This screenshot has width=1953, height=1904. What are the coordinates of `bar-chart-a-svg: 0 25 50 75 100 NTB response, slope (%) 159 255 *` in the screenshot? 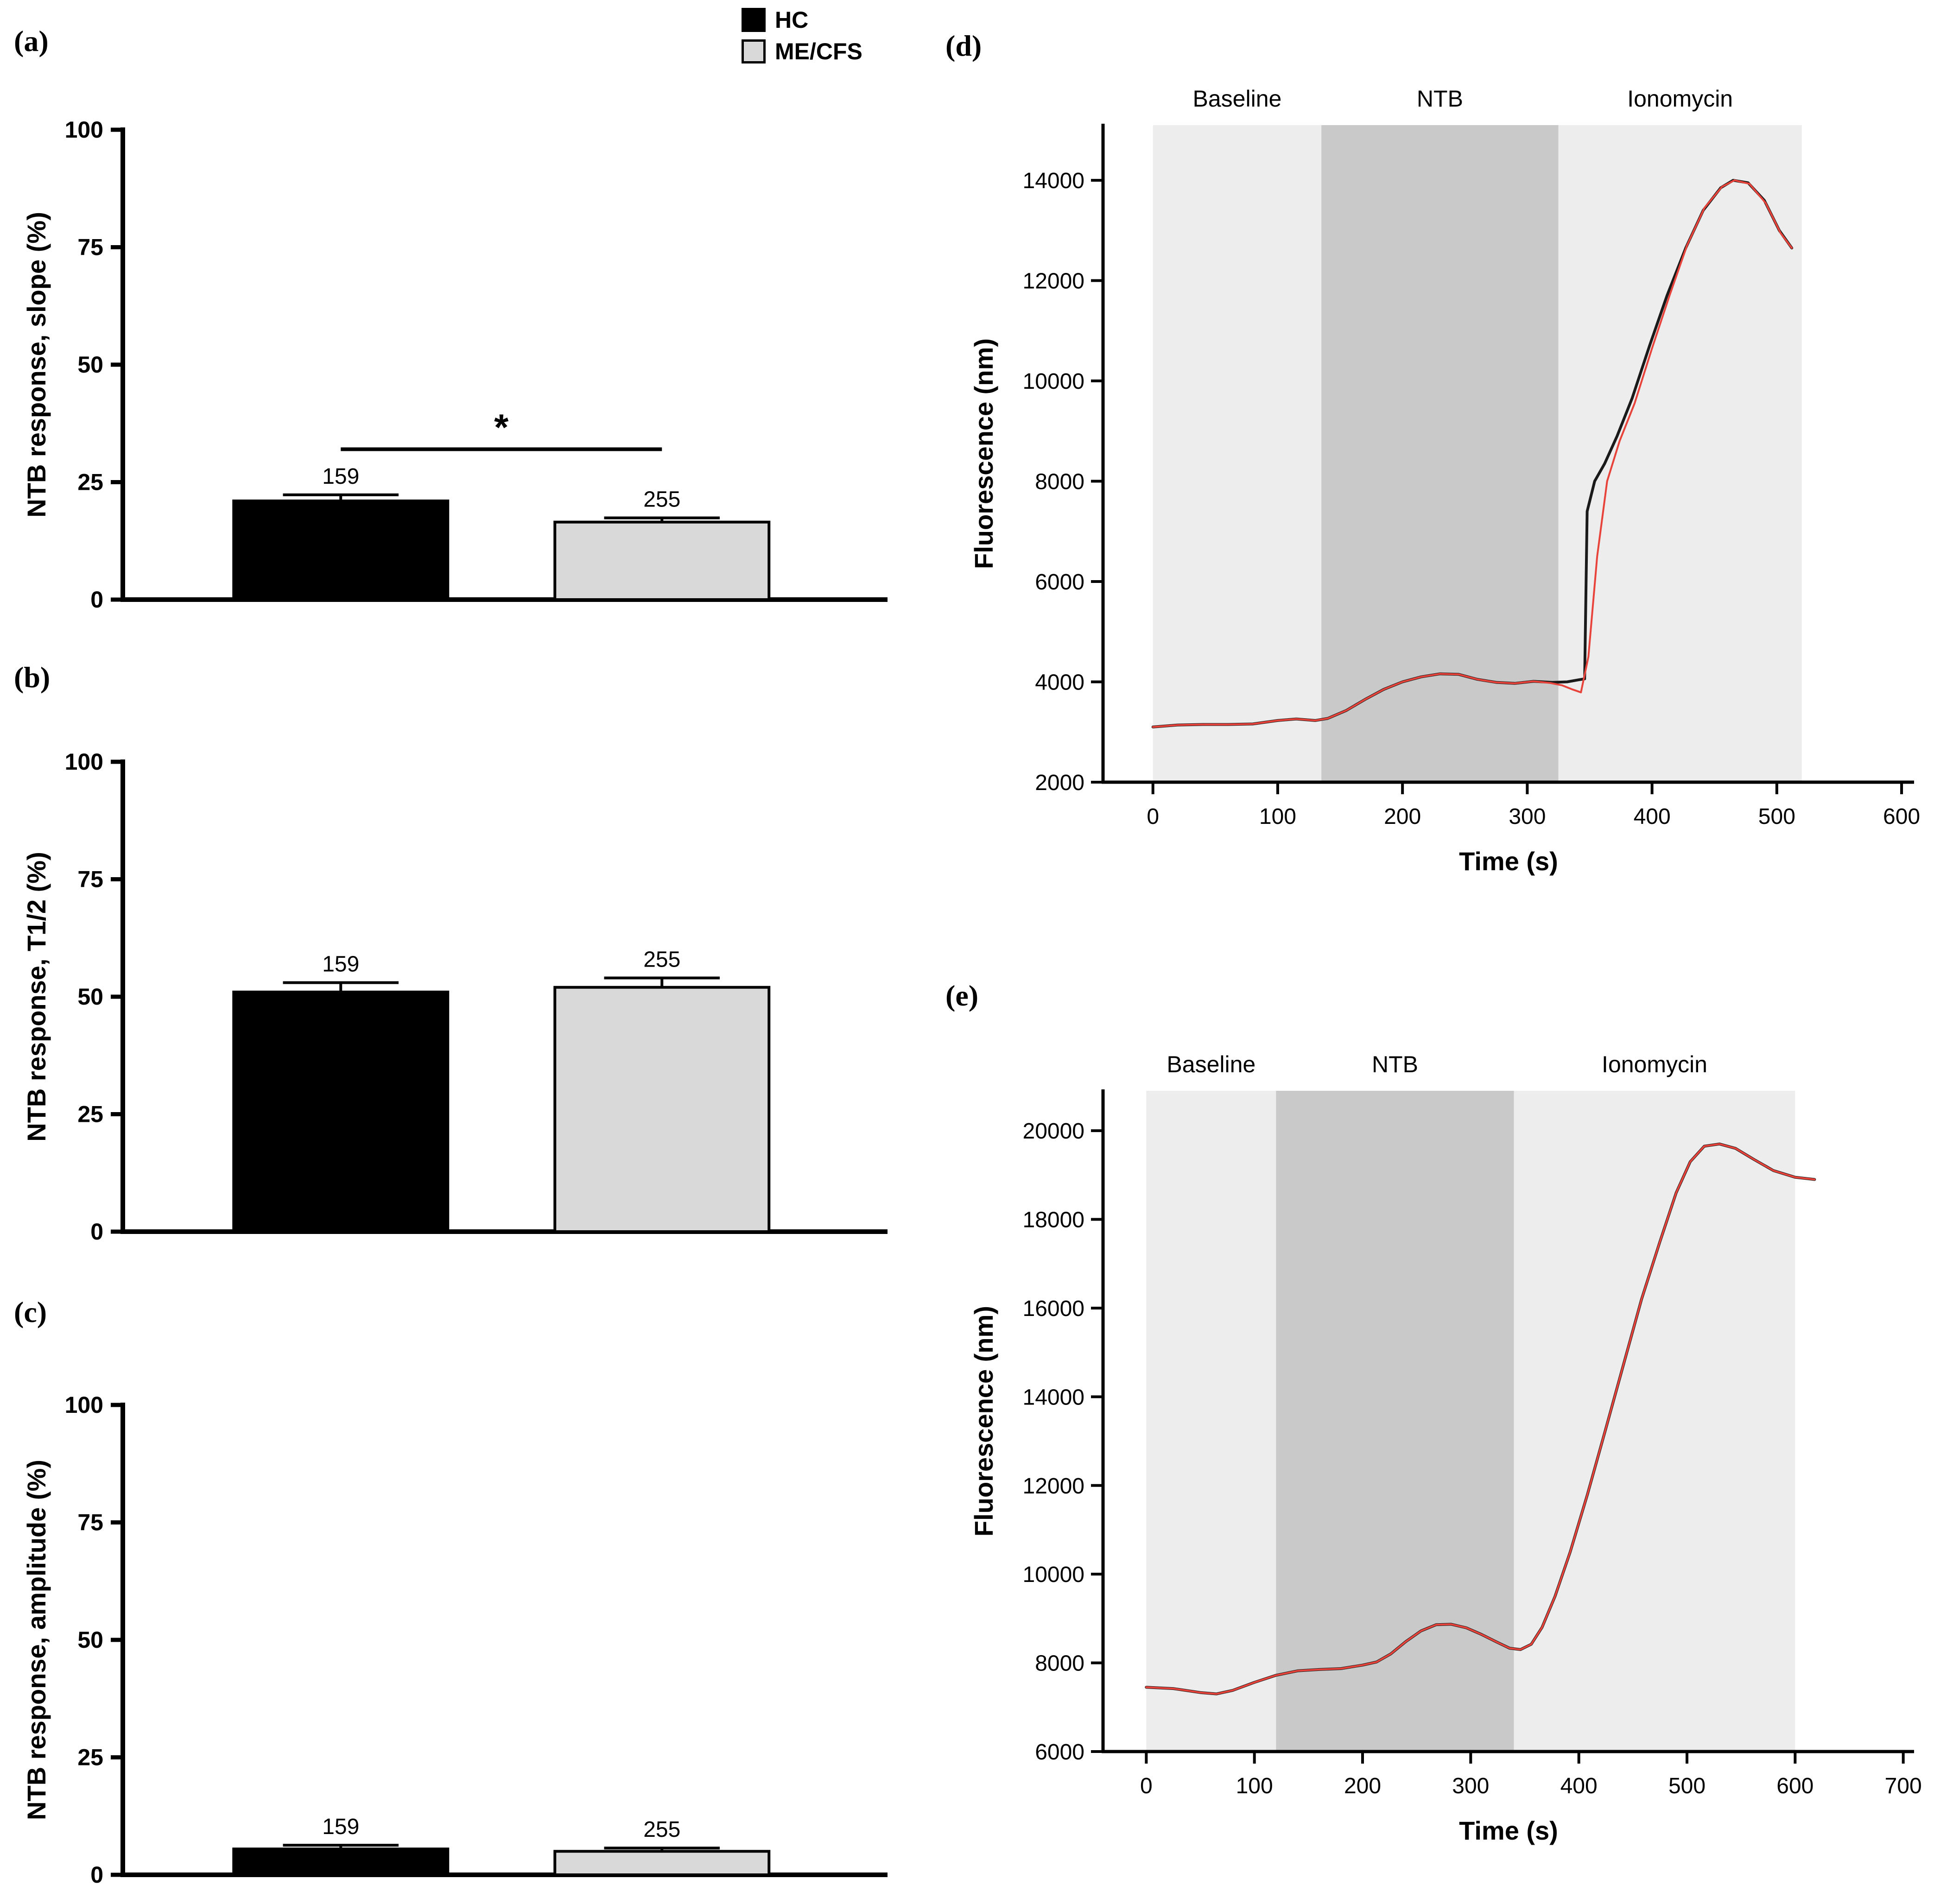 It's located at (455, 365).